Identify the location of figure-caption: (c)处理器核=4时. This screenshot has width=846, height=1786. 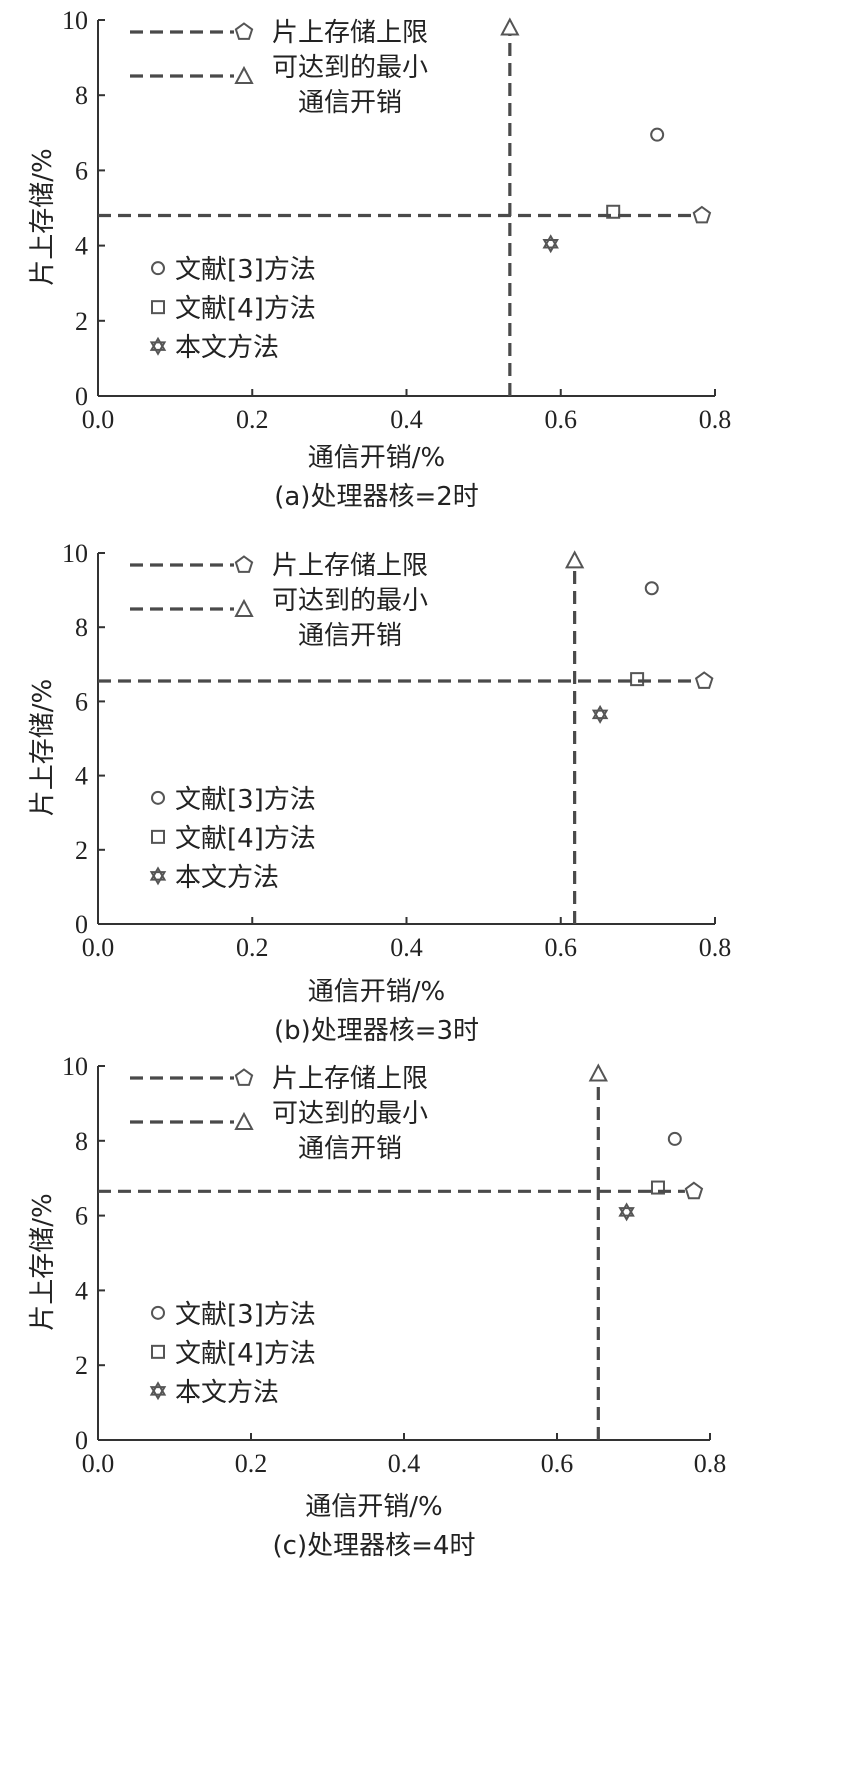
(374, 1546).